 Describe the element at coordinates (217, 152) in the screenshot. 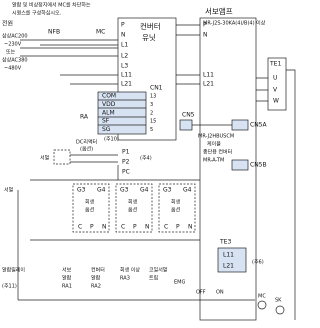

I see `terminator: 종단용 컨버터` at that location.